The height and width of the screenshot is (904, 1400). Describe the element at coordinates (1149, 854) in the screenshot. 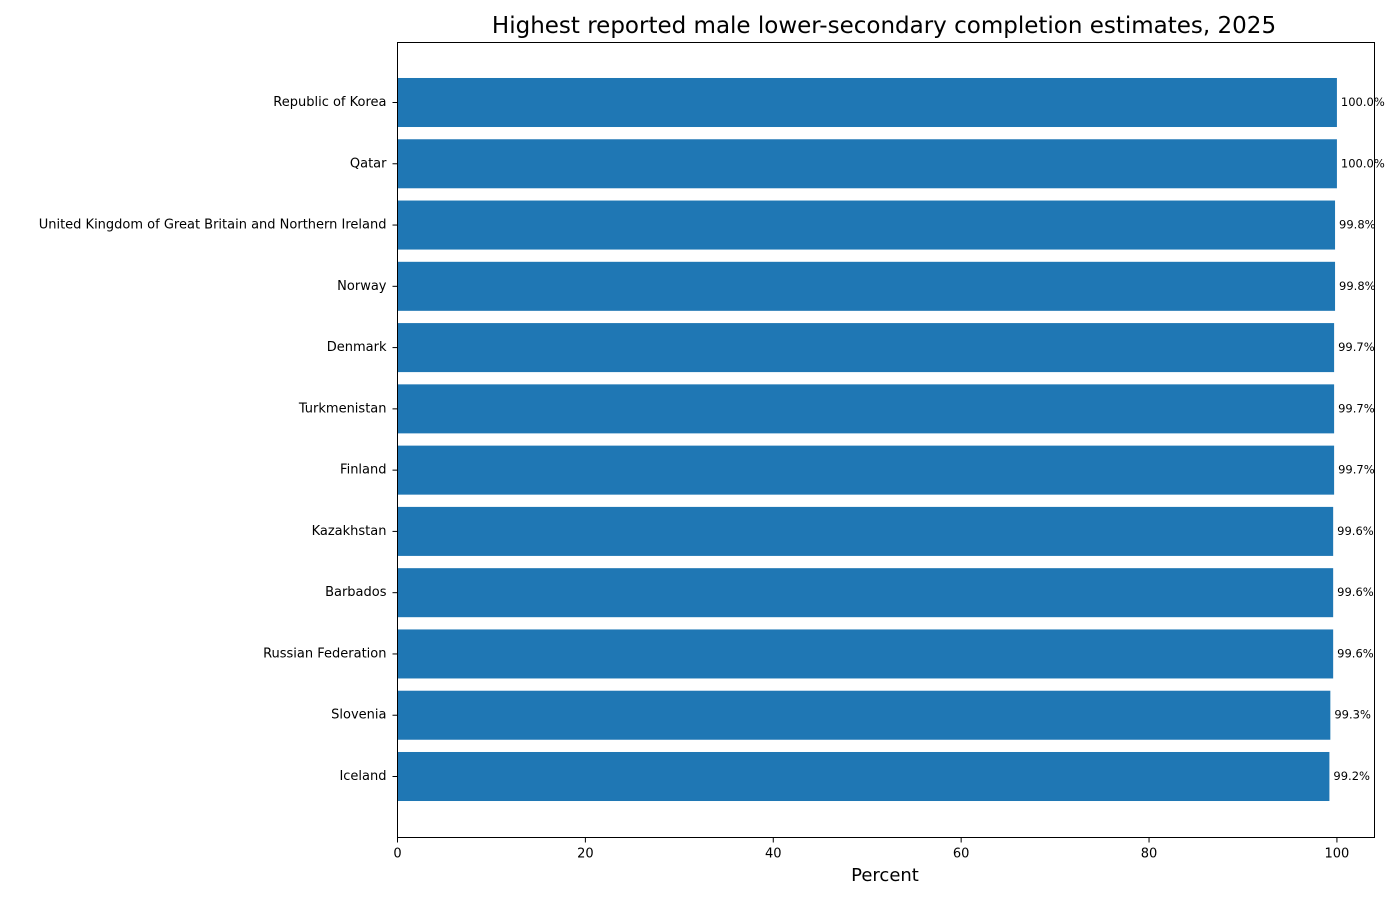

I see `x-tick-label: 80` at that location.